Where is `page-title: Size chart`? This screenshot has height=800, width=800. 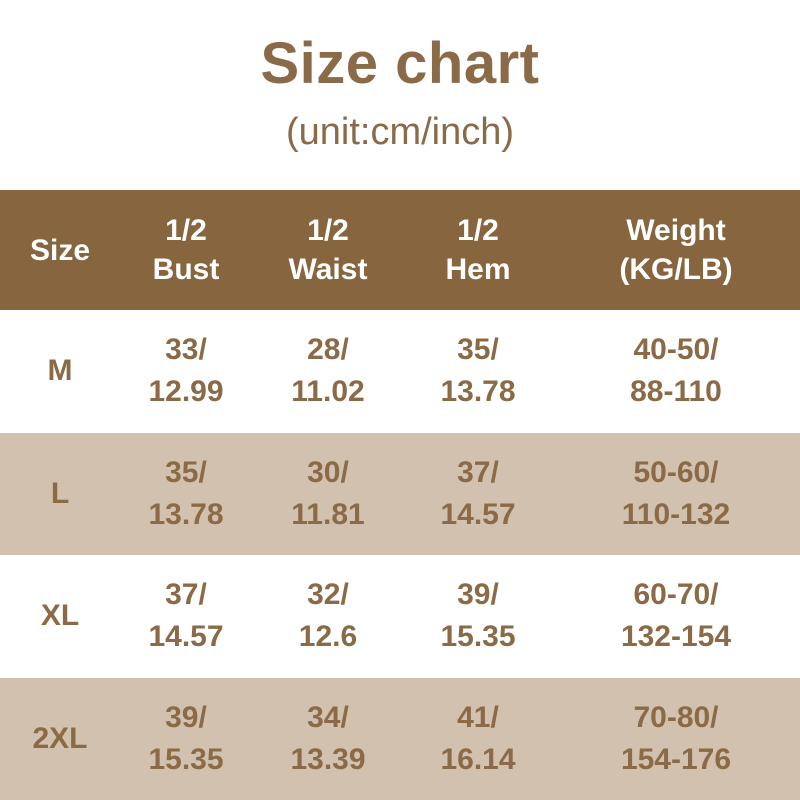 page-title: Size chart is located at coordinates (400, 63).